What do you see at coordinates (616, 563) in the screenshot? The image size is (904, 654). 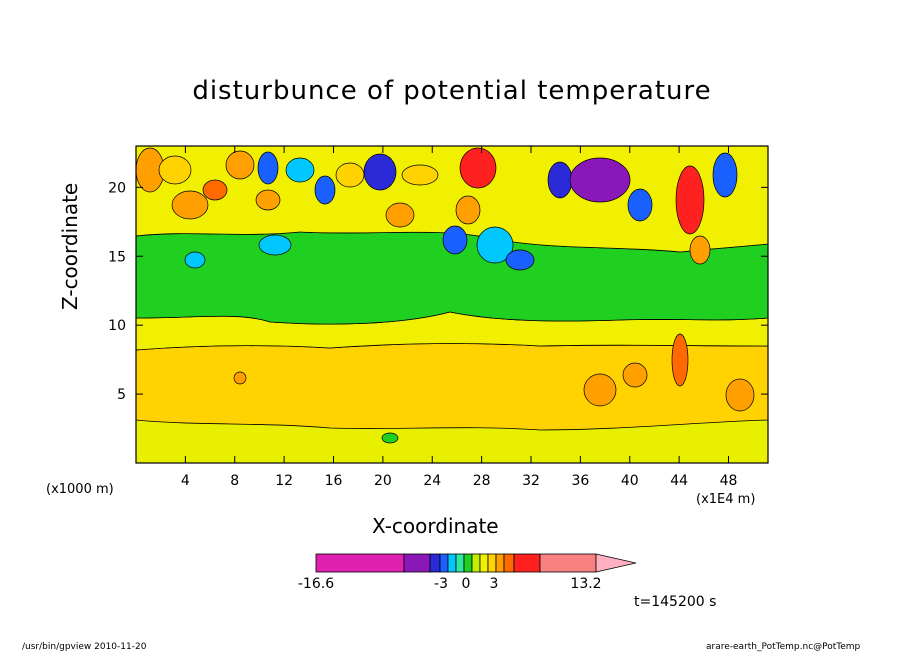 I see `colorbar-extend-arrow` at bounding box center [616, 563].